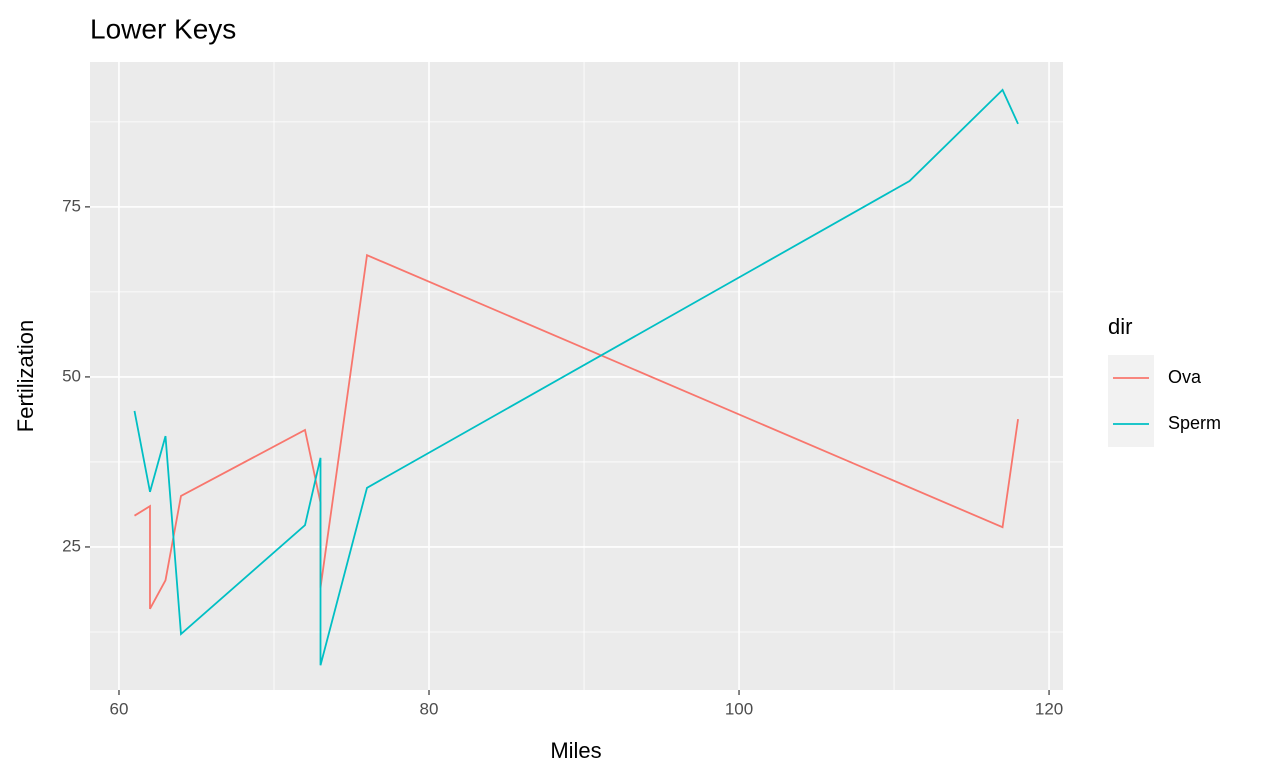 This screenshot has height=781, width=1264. Describe the element at coordinates (163, 28) in the screenshot. I see `chart-title: Lower Keys` at that location.